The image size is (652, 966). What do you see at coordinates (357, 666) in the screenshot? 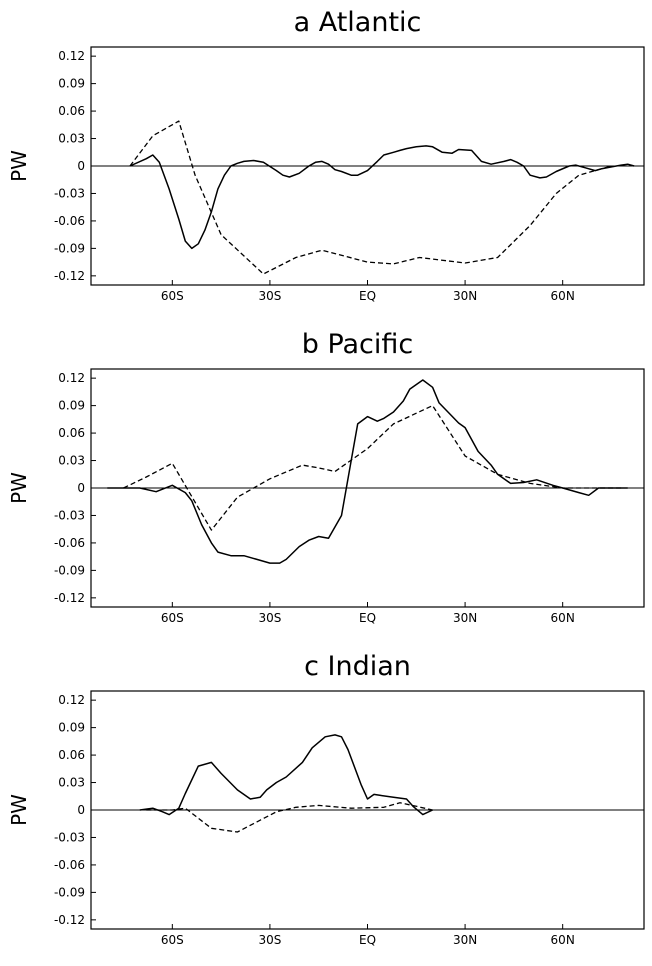
I see `chart-title: c Indian` at bounding box center [357, 666].